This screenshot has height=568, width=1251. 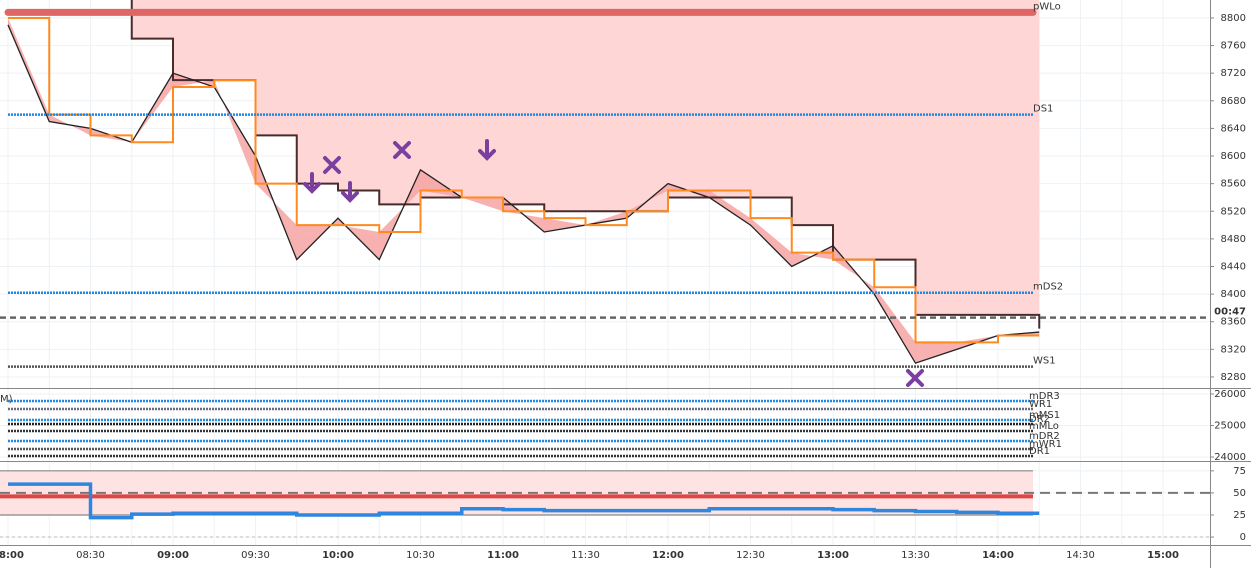 I want to click on indicator-label: M), so click(x=6, y=399).